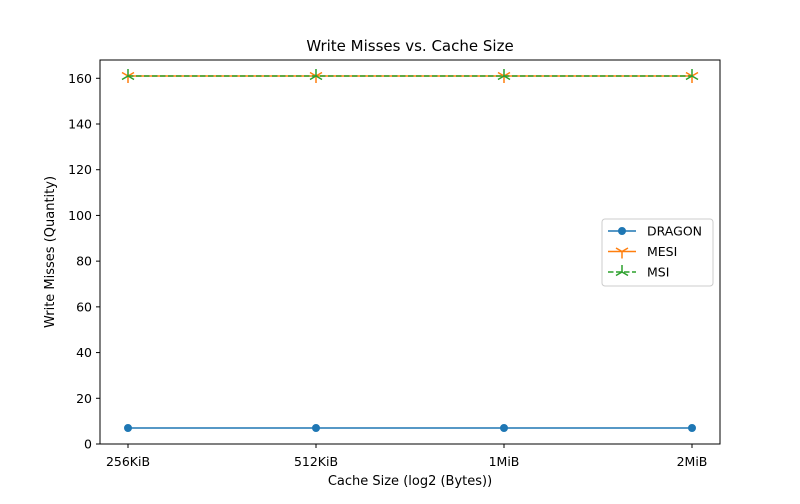 Image resolution: width=800 pixels, height=504 pixels. I want to click on legend-entry-mesi: MESI, so click(642, 251).